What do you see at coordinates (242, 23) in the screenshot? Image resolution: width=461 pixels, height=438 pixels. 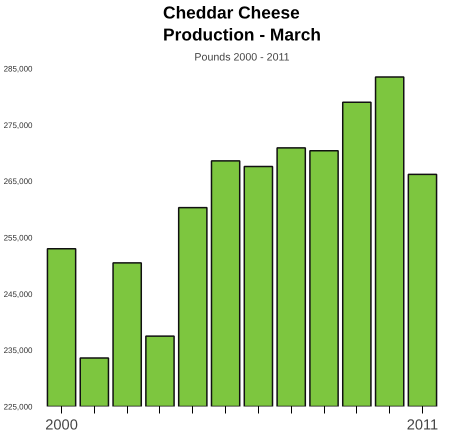 I see `chart-title: Cheddar Cheese Production - March` at bounding box center [242, 23].